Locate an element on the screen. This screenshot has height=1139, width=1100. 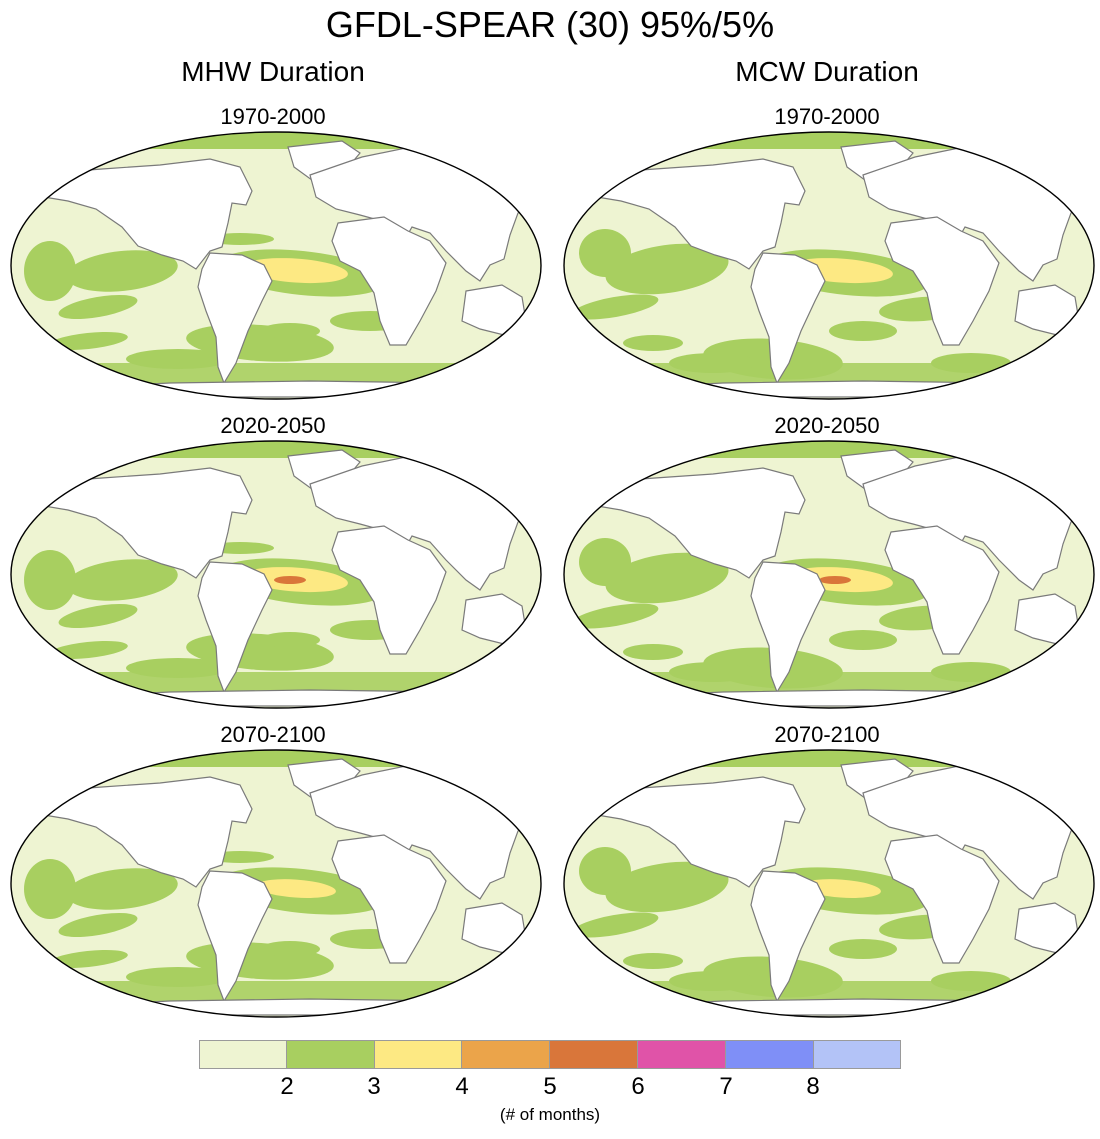
colorbar is located at coordinates (550, 1054).